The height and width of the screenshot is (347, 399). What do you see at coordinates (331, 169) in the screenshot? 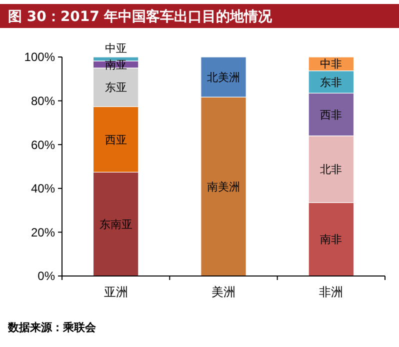
I see `series-label: 北非` at bounding box center [331, 169].